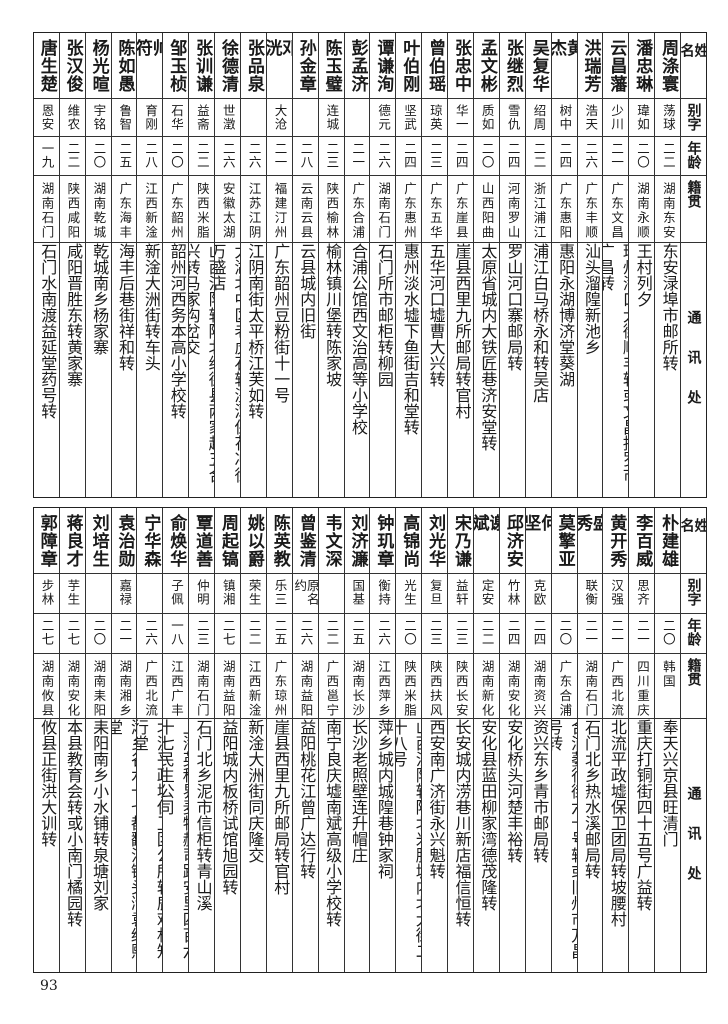 This screenshot has height=1024, width=728. Describe the element at coordinates (150, 57) in the screenshot. I see `person-name: 帅符` at that location.